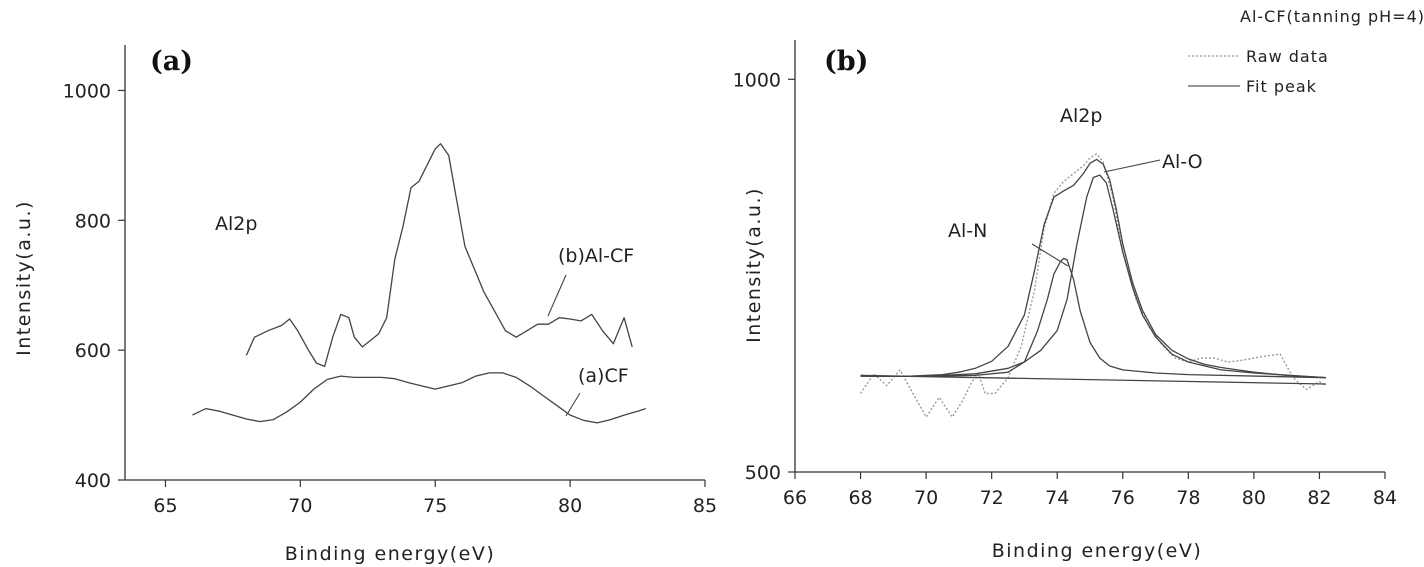 The width and height of the screenshot is (1424, 567). I want to click on panel-b-x-tick-label: 72, so click(992, 498).